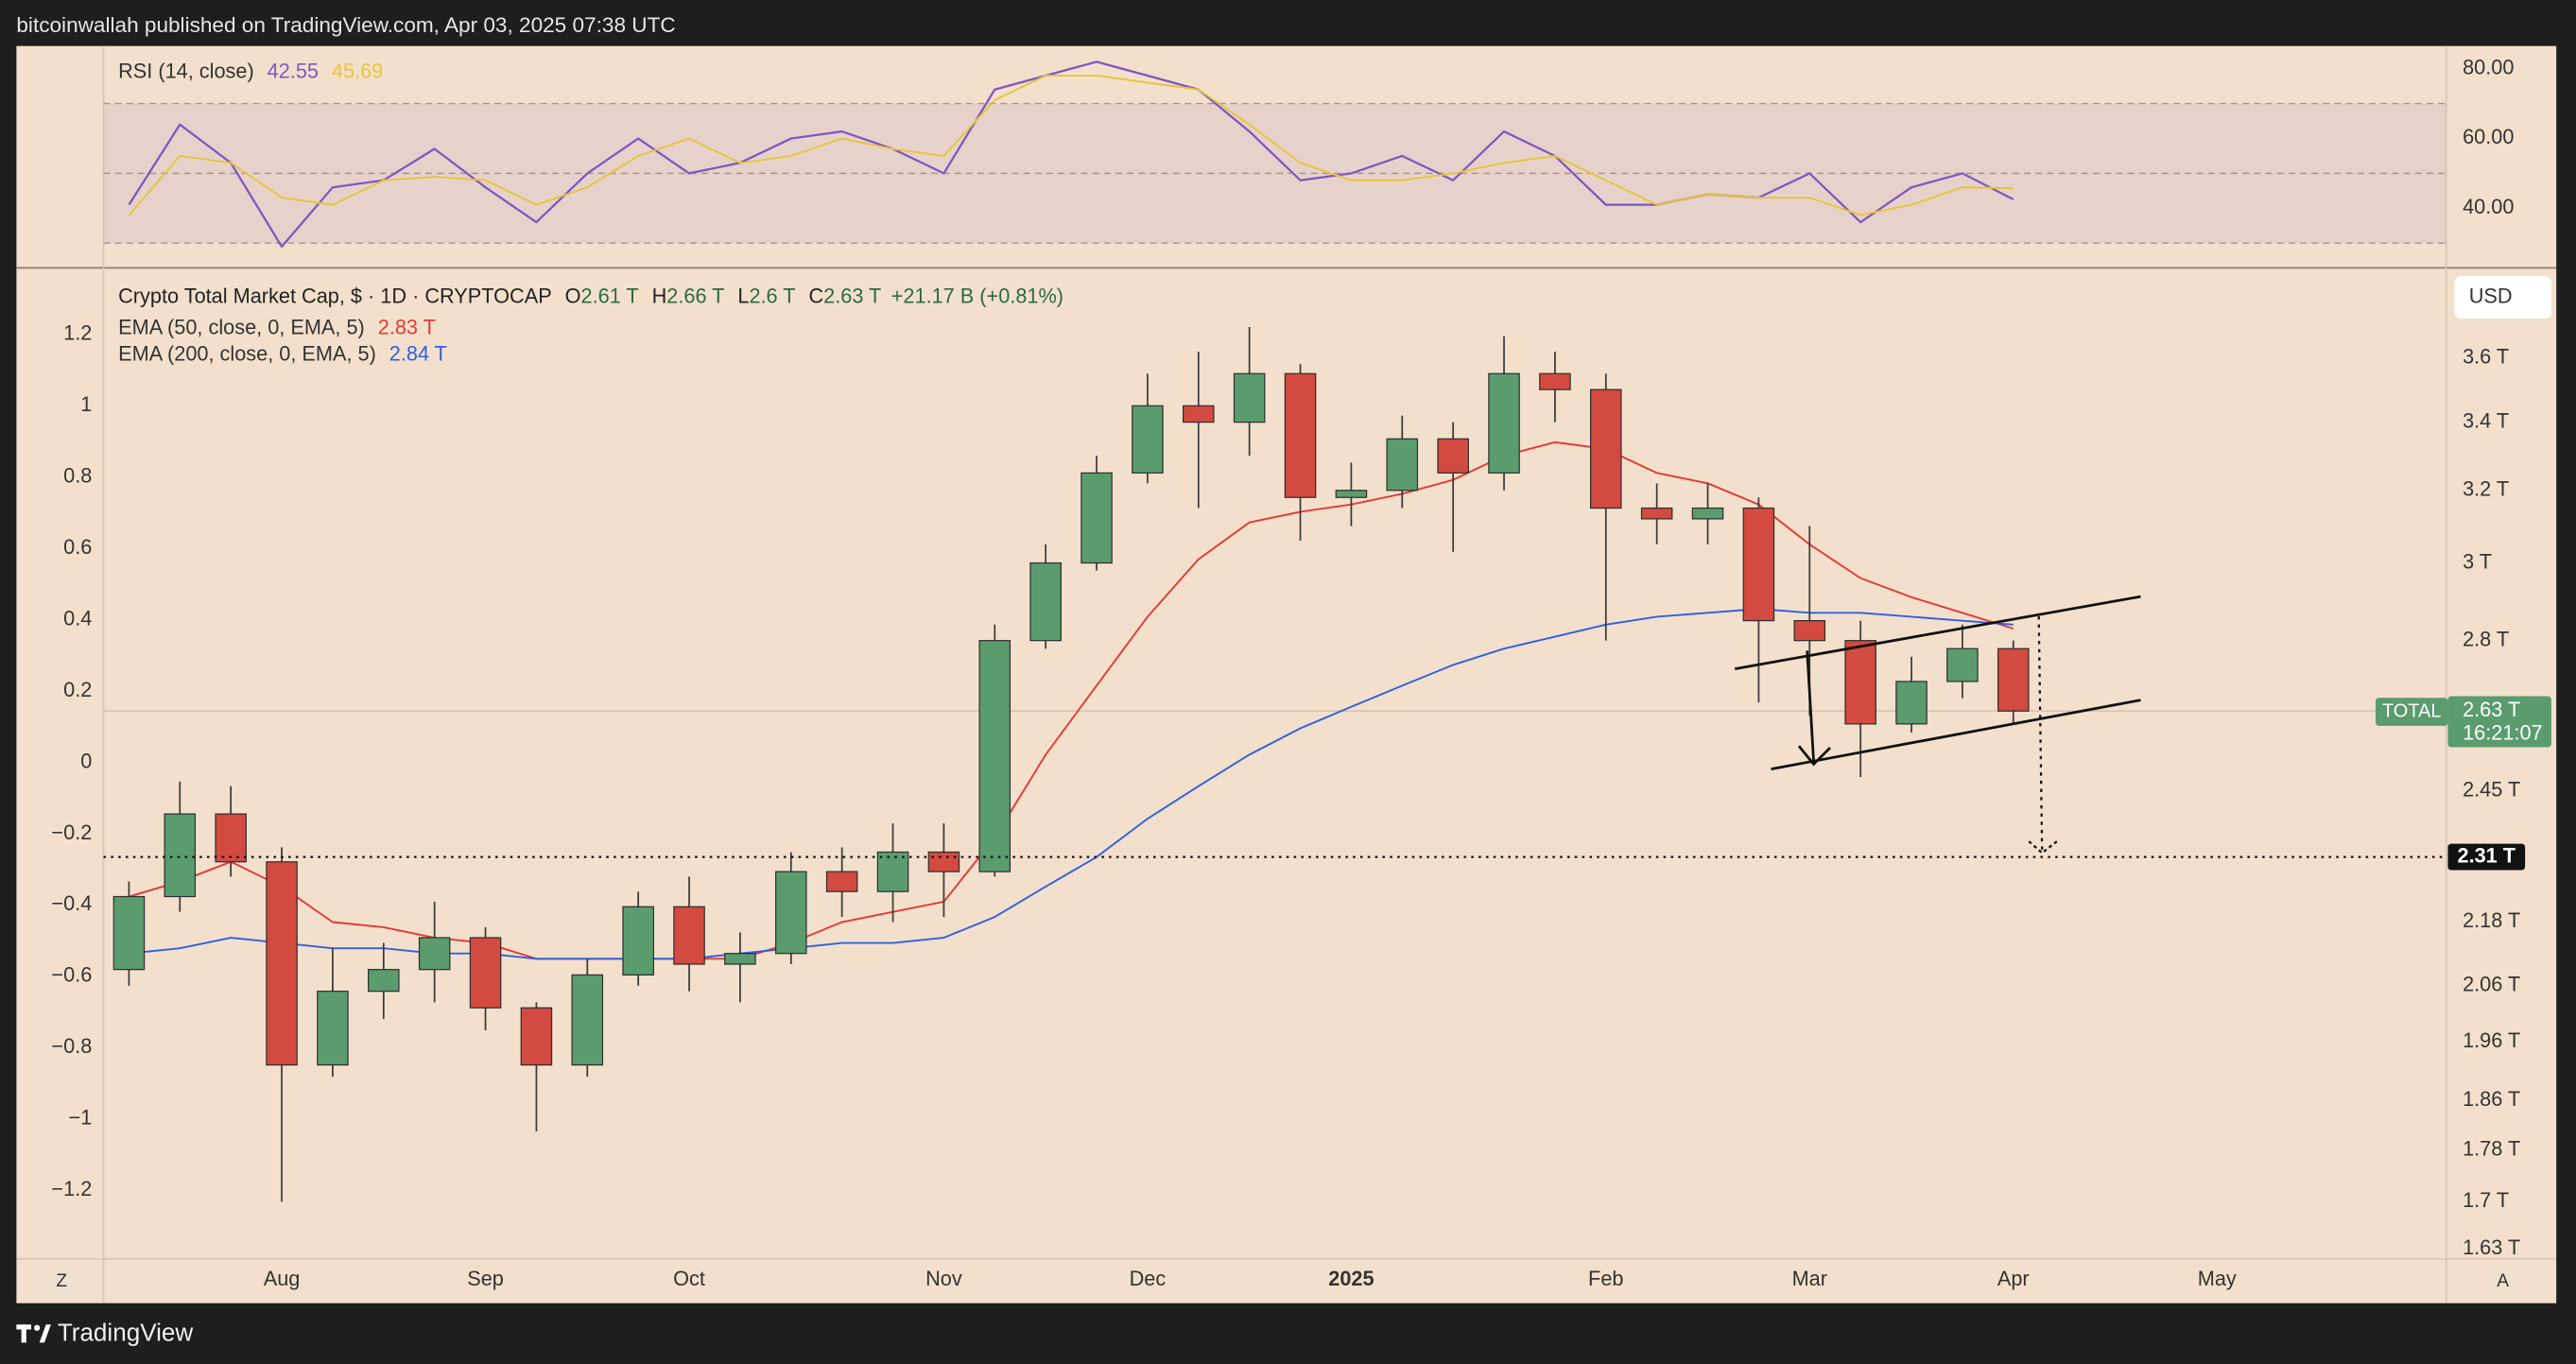 Image resolution: width=2576 pixels, height=1364 pixels. Describe the element at coordinates (2217, 1278) in the screenshot. I see `time-tick-label: May` at that location.